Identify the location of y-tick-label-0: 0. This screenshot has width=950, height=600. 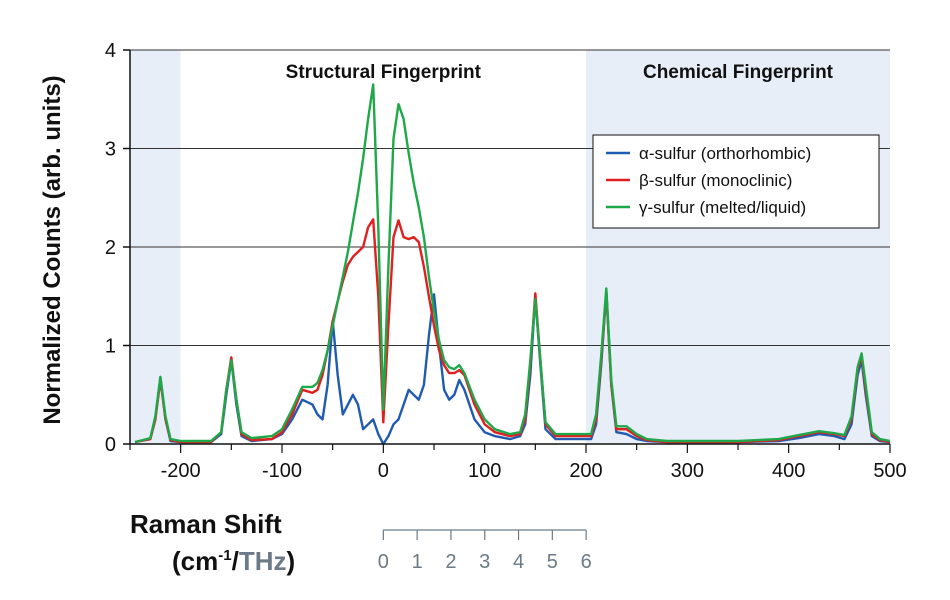
(110, 445).